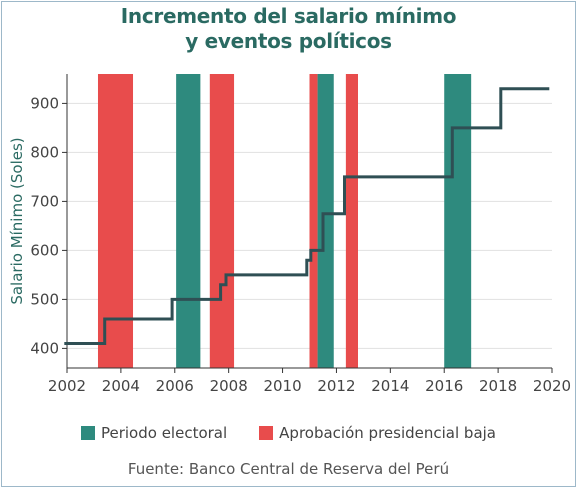  Describe the element at coordinates (121, 386) in the screenshot. I see `x-tick-label-2004: 2004` at that location.